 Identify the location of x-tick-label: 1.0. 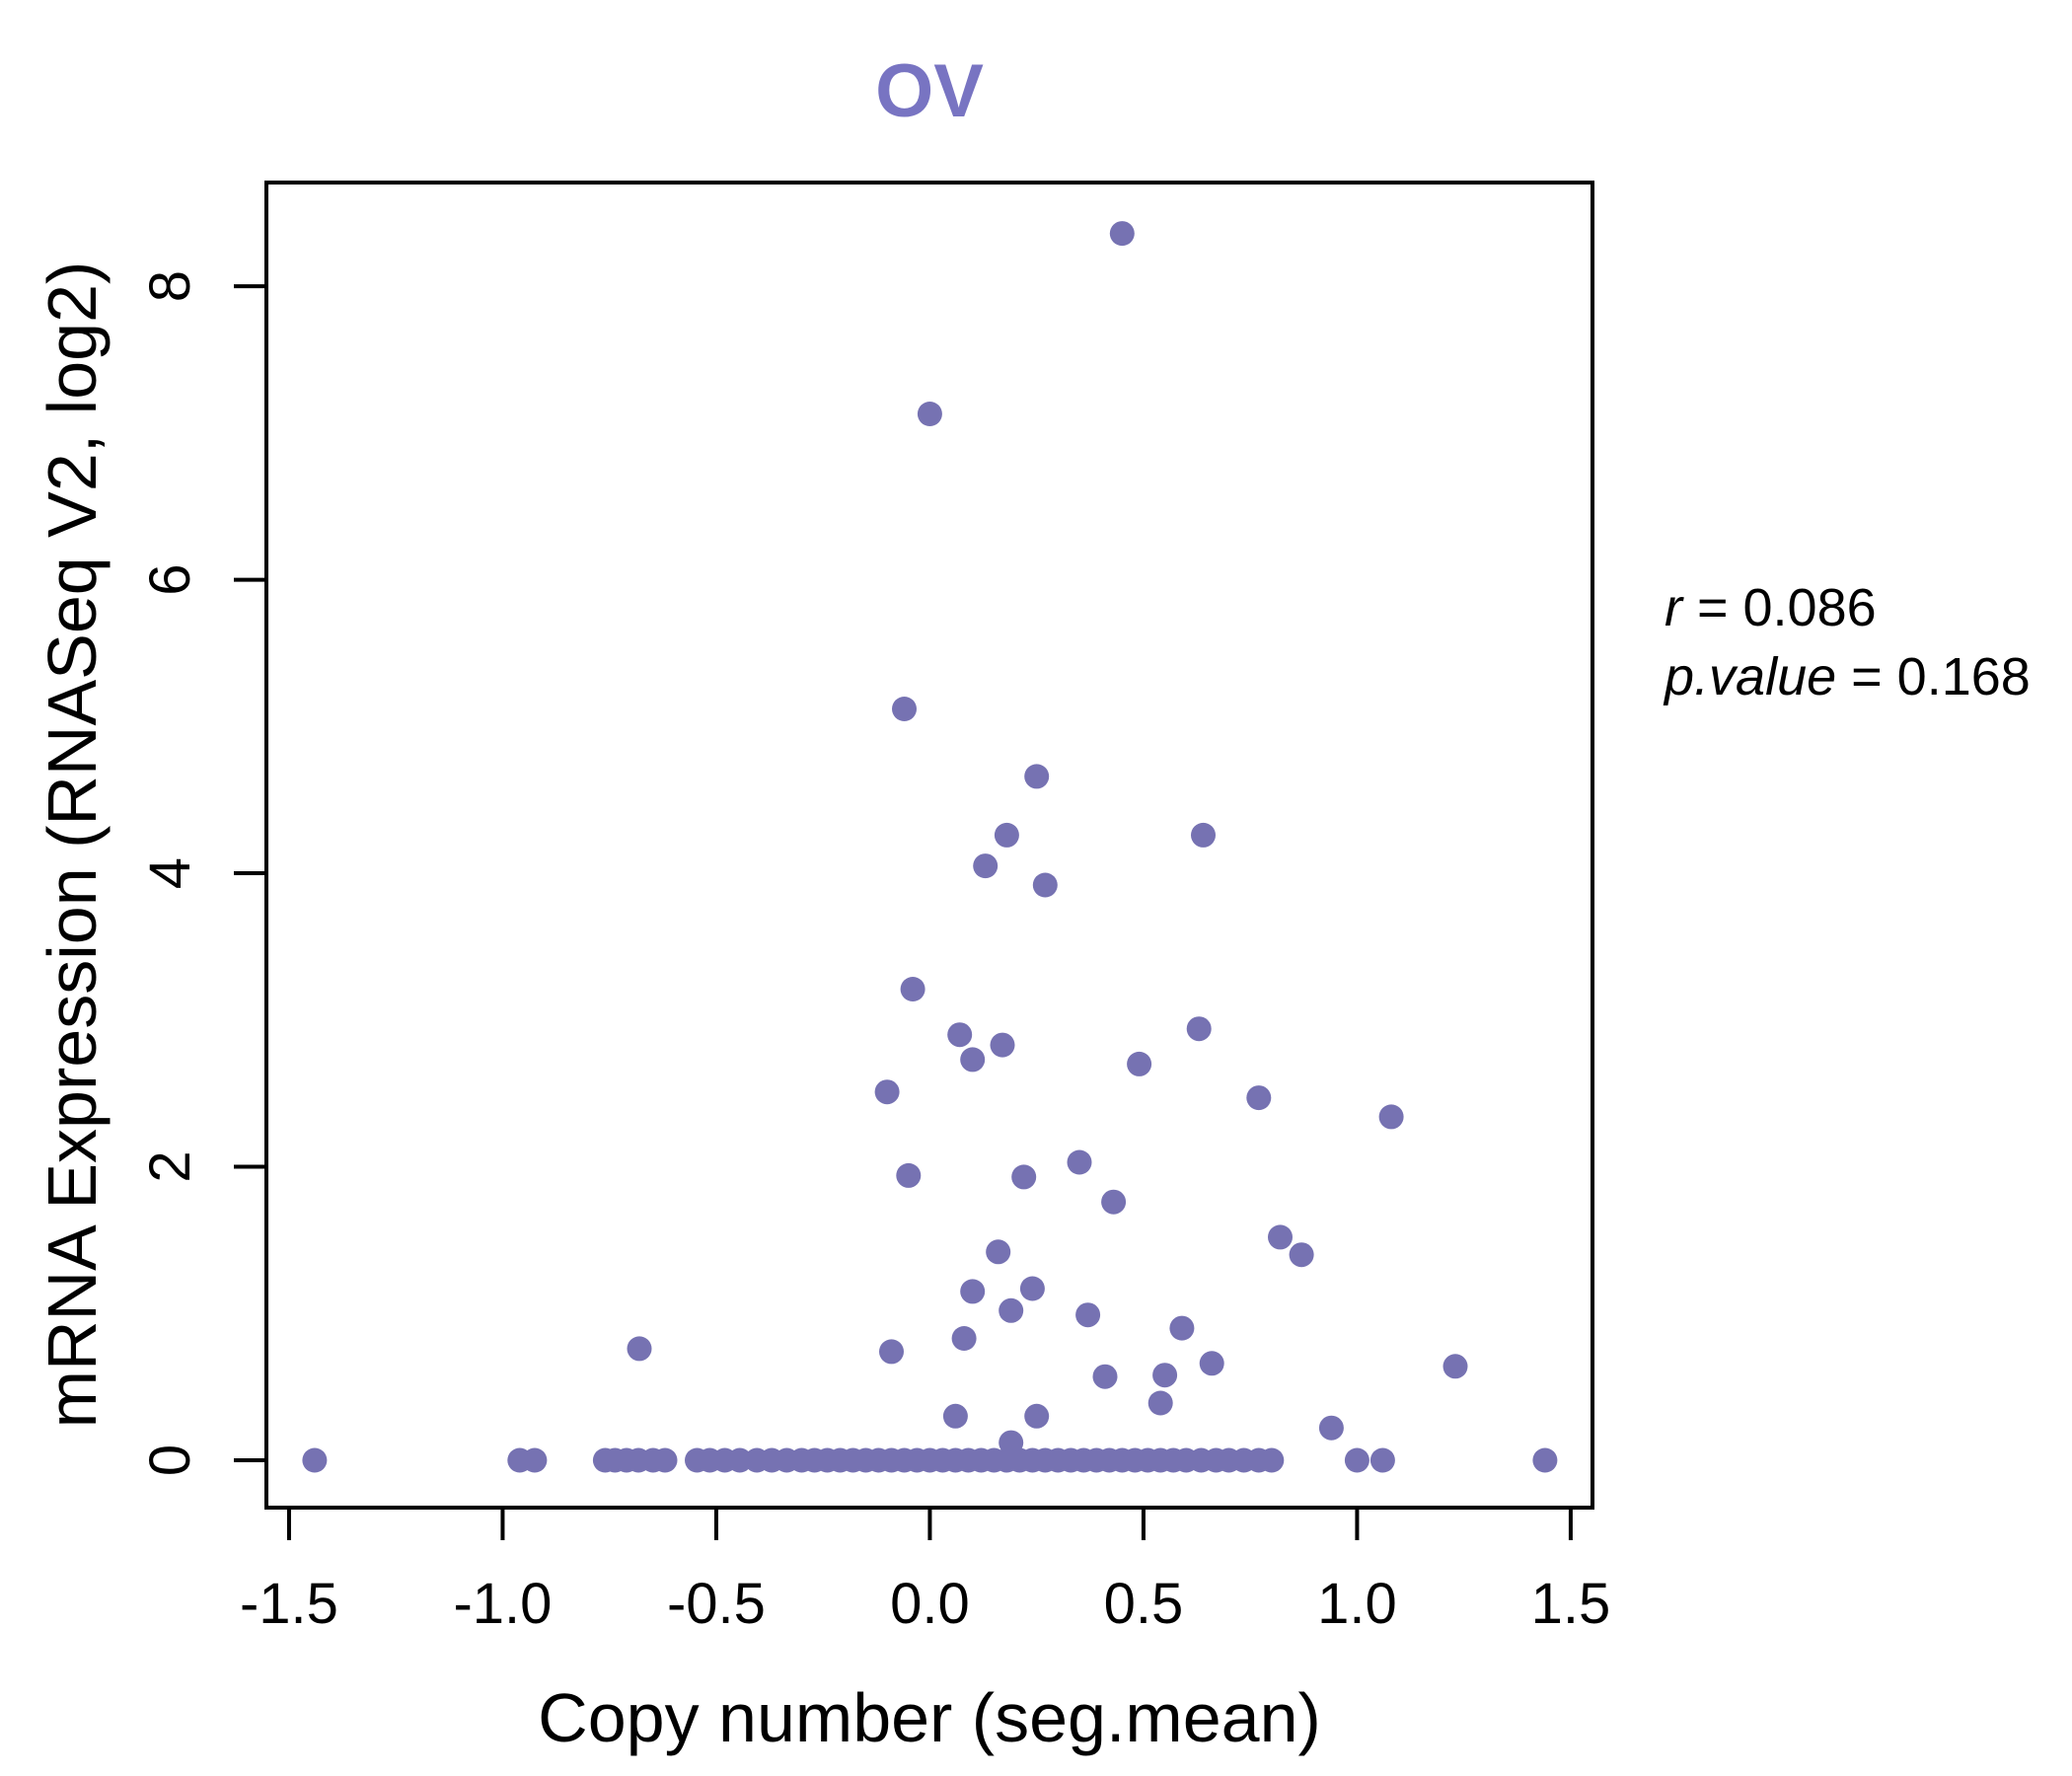
(1357, 1604).